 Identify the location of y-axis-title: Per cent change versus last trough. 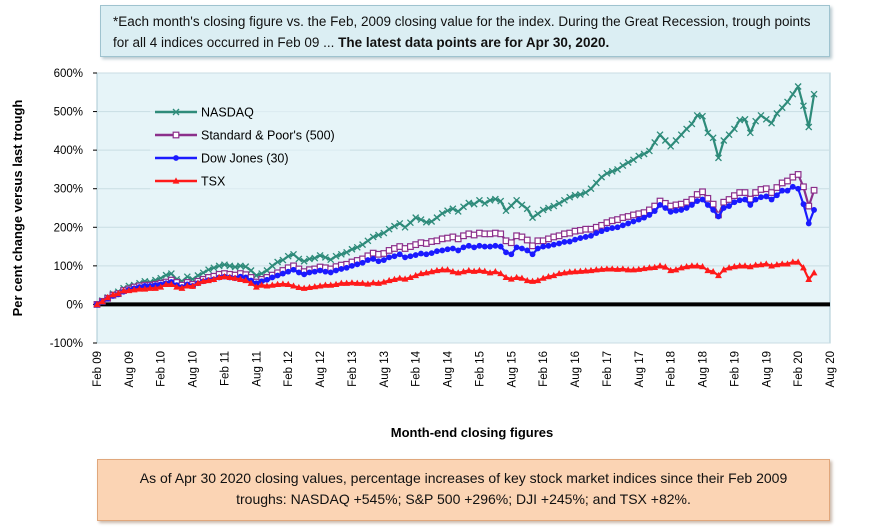
(17, 208).